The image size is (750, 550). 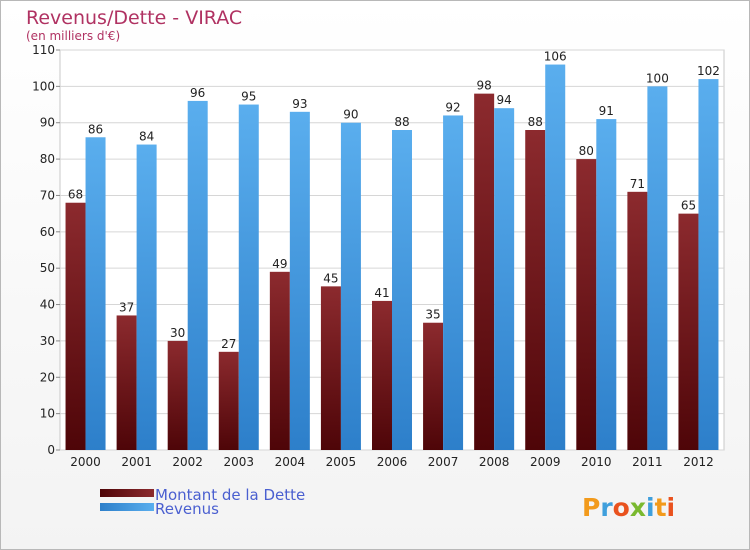 What do you see at coordinates (401, 122) in the screenshot?
I see `value-label-revenus-2006: 88` at bounding box center [401, 122].